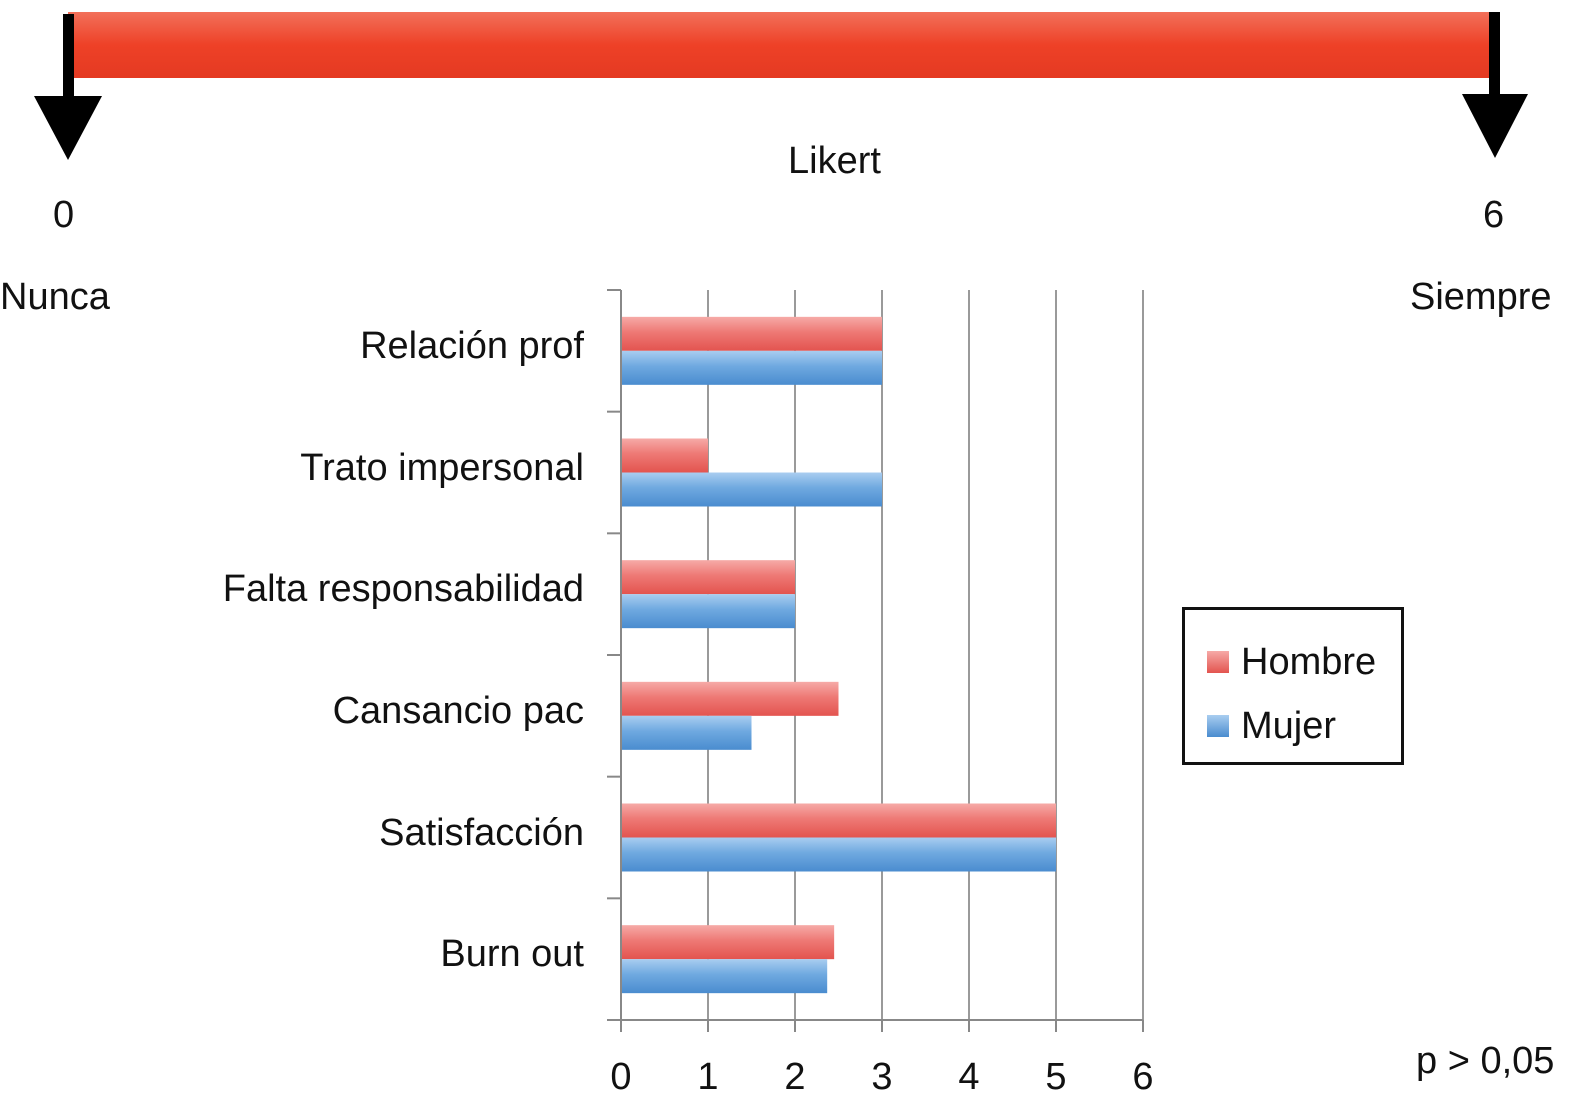 The width and height of the screenshot is (1570, 1108). I want to click on legend: Hombre Mujer, so click(1293, 686).